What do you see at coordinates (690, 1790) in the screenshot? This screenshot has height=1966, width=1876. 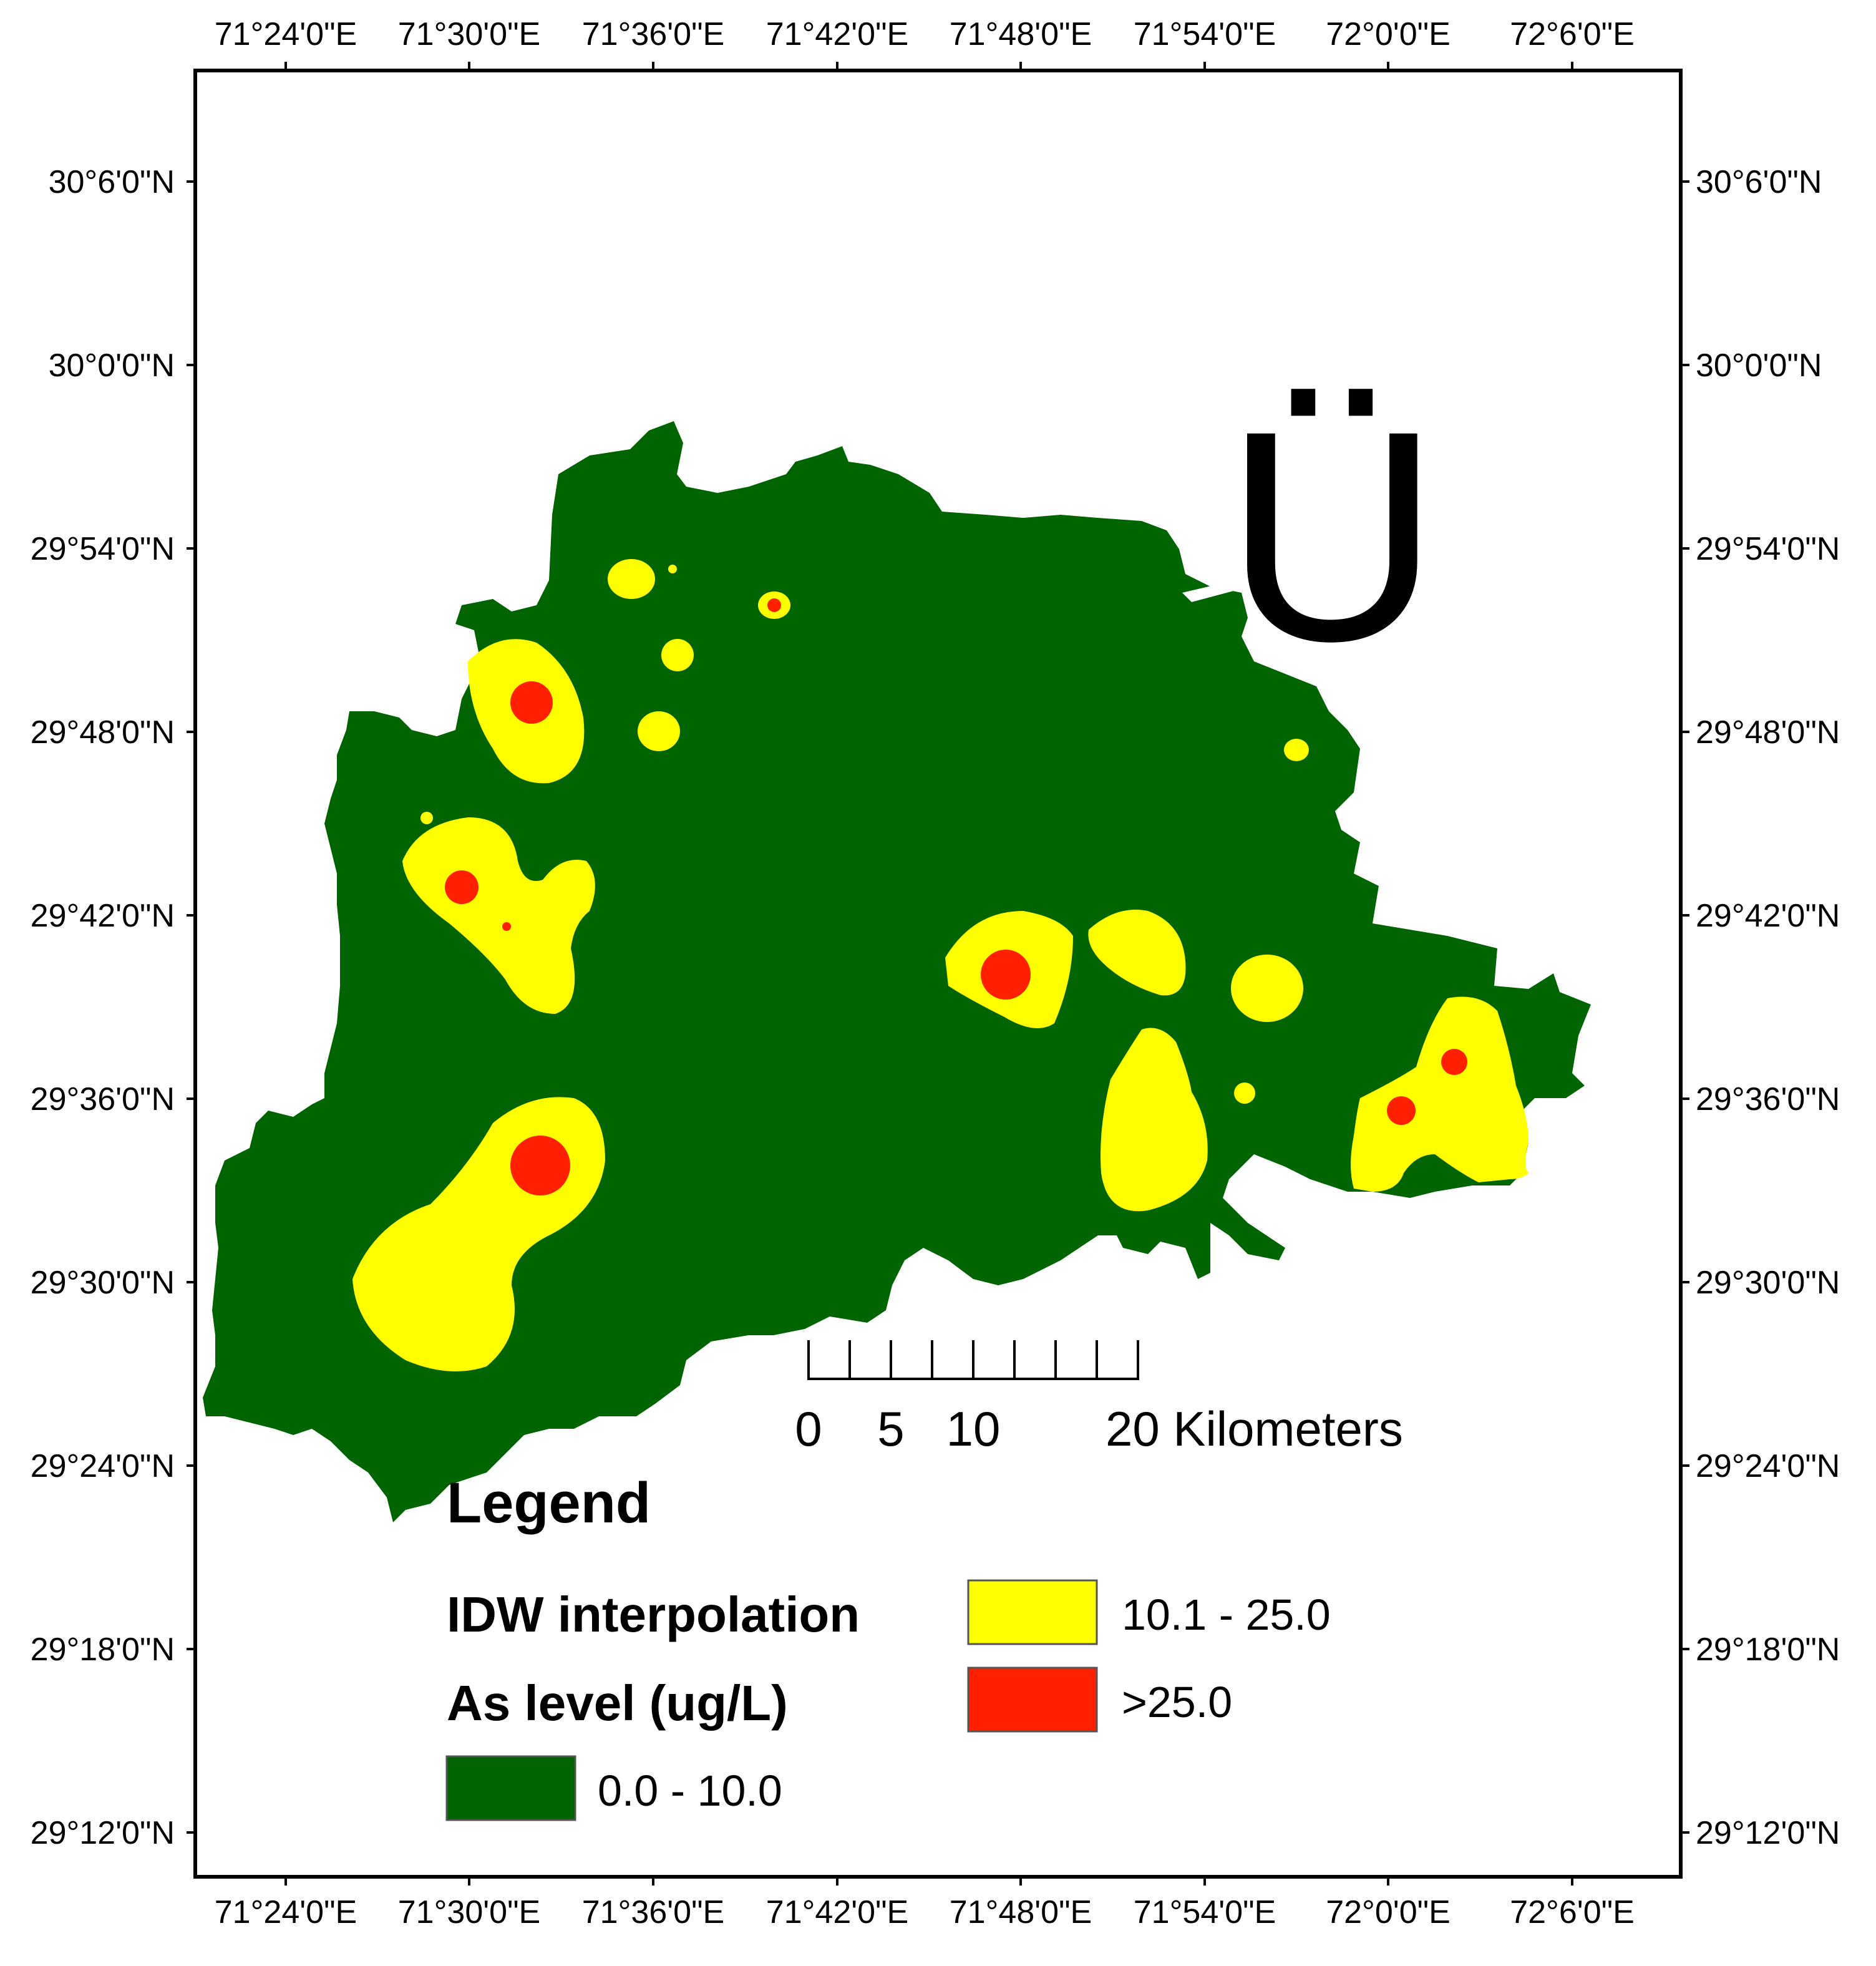 I see `legend-label-low: 0.0 - 10.0` at bounding box center [690, 1790].